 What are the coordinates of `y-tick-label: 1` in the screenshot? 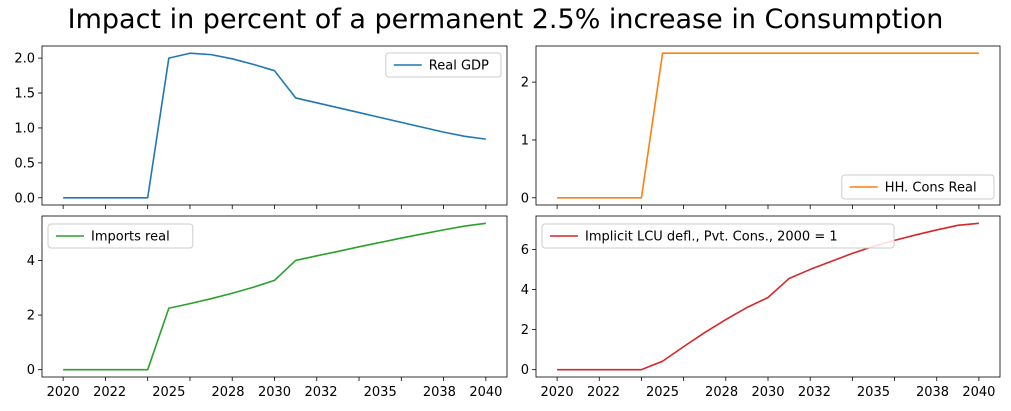 It's located at (525, 140).